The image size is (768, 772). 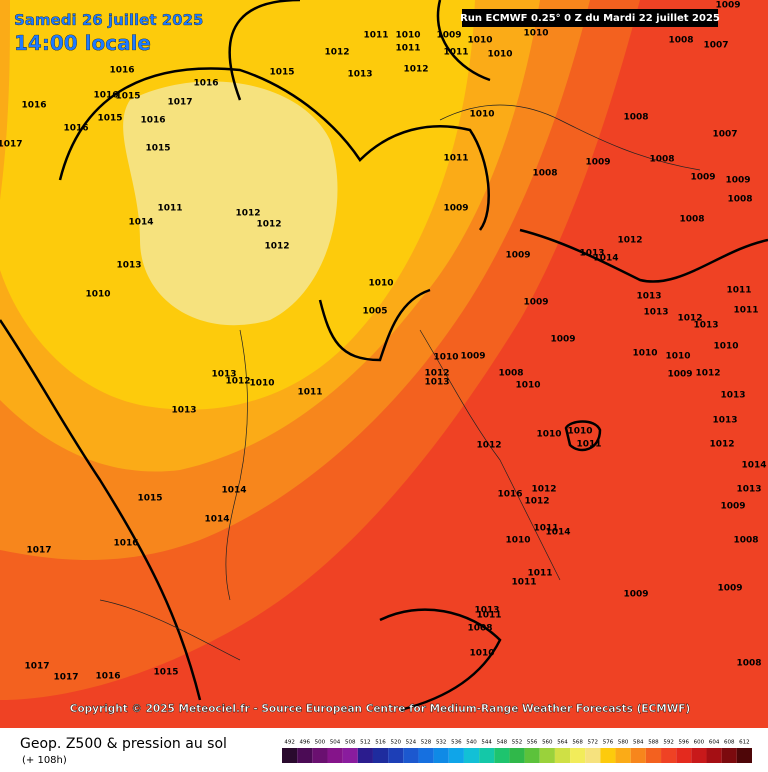 I want to click on colorbar-label: 536, so click(x=456, y=743).